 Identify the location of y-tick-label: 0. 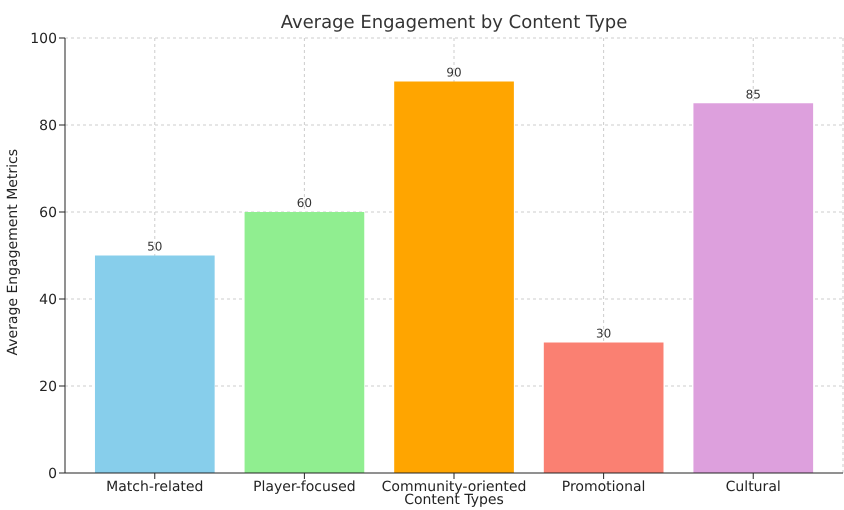
(52, 474).